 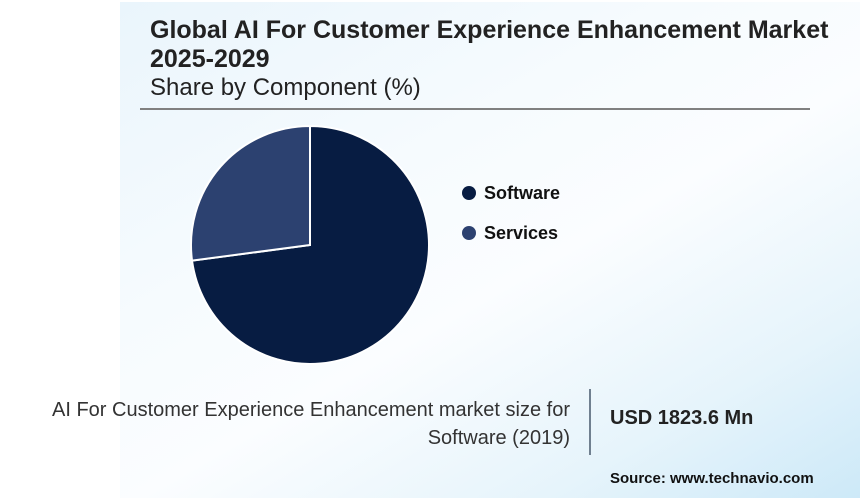 What do you see at coordinates (590, 422) in the screenshot?
I see `footer-divider` at bounding box center [590, 422].